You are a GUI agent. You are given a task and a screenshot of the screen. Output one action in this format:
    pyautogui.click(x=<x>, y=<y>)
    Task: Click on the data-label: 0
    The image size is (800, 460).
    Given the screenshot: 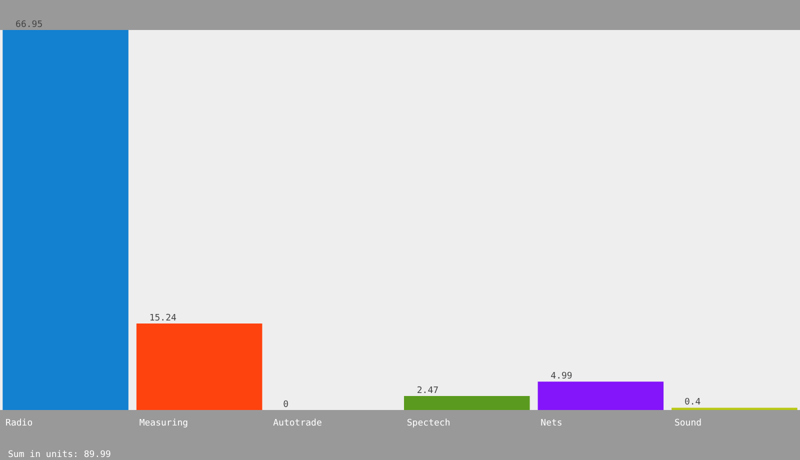 What is the action you would take?
    pyautogui.click(x=286, y=405)
    